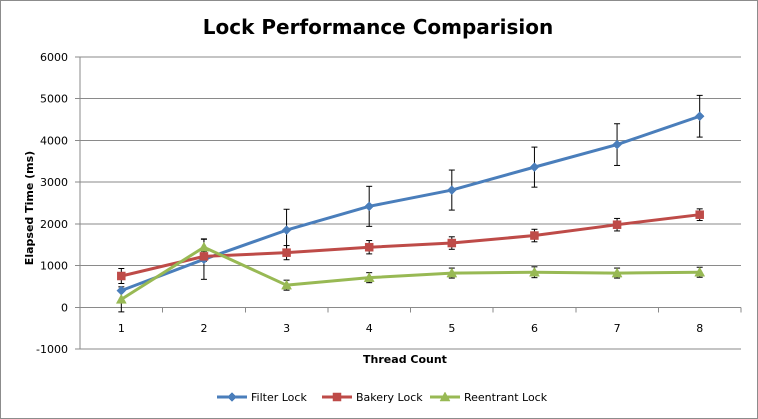 This screenshot has width=758, height=419. What do you see at coordinates (534, 328) in the screenshot?
I see `x-tick-label: 6` at bounding box center [534, 328].